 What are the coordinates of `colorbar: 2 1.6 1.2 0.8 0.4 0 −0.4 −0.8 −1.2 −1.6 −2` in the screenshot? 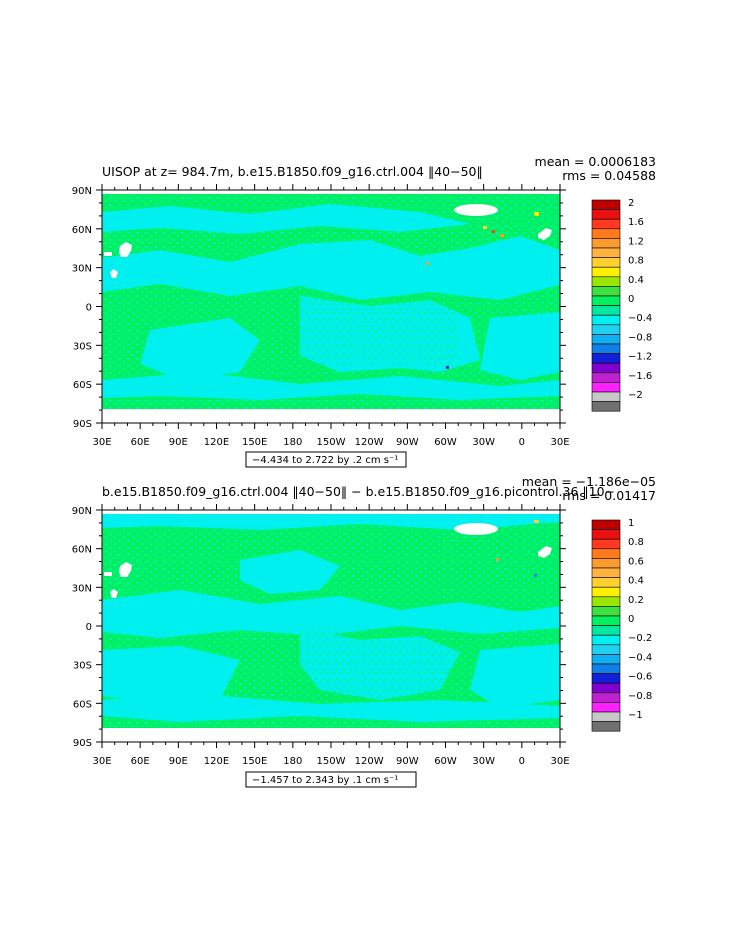 It's located at (621, 305).